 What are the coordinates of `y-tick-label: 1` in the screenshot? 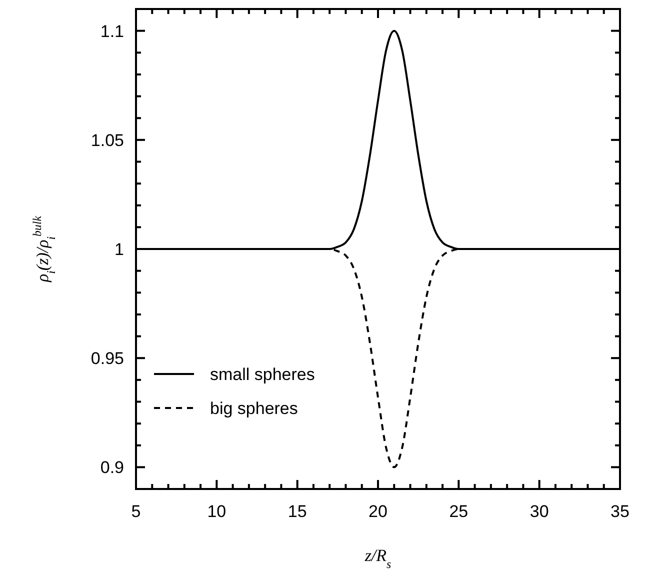 It's located at (119, 249).